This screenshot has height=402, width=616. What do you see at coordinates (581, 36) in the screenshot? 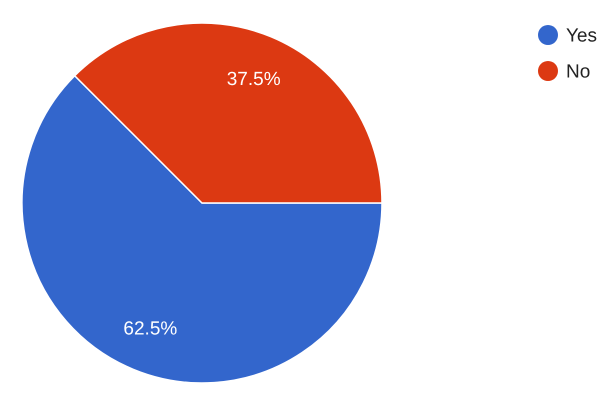
I see `legend-label: Yes` at bounding box center [581, 36].